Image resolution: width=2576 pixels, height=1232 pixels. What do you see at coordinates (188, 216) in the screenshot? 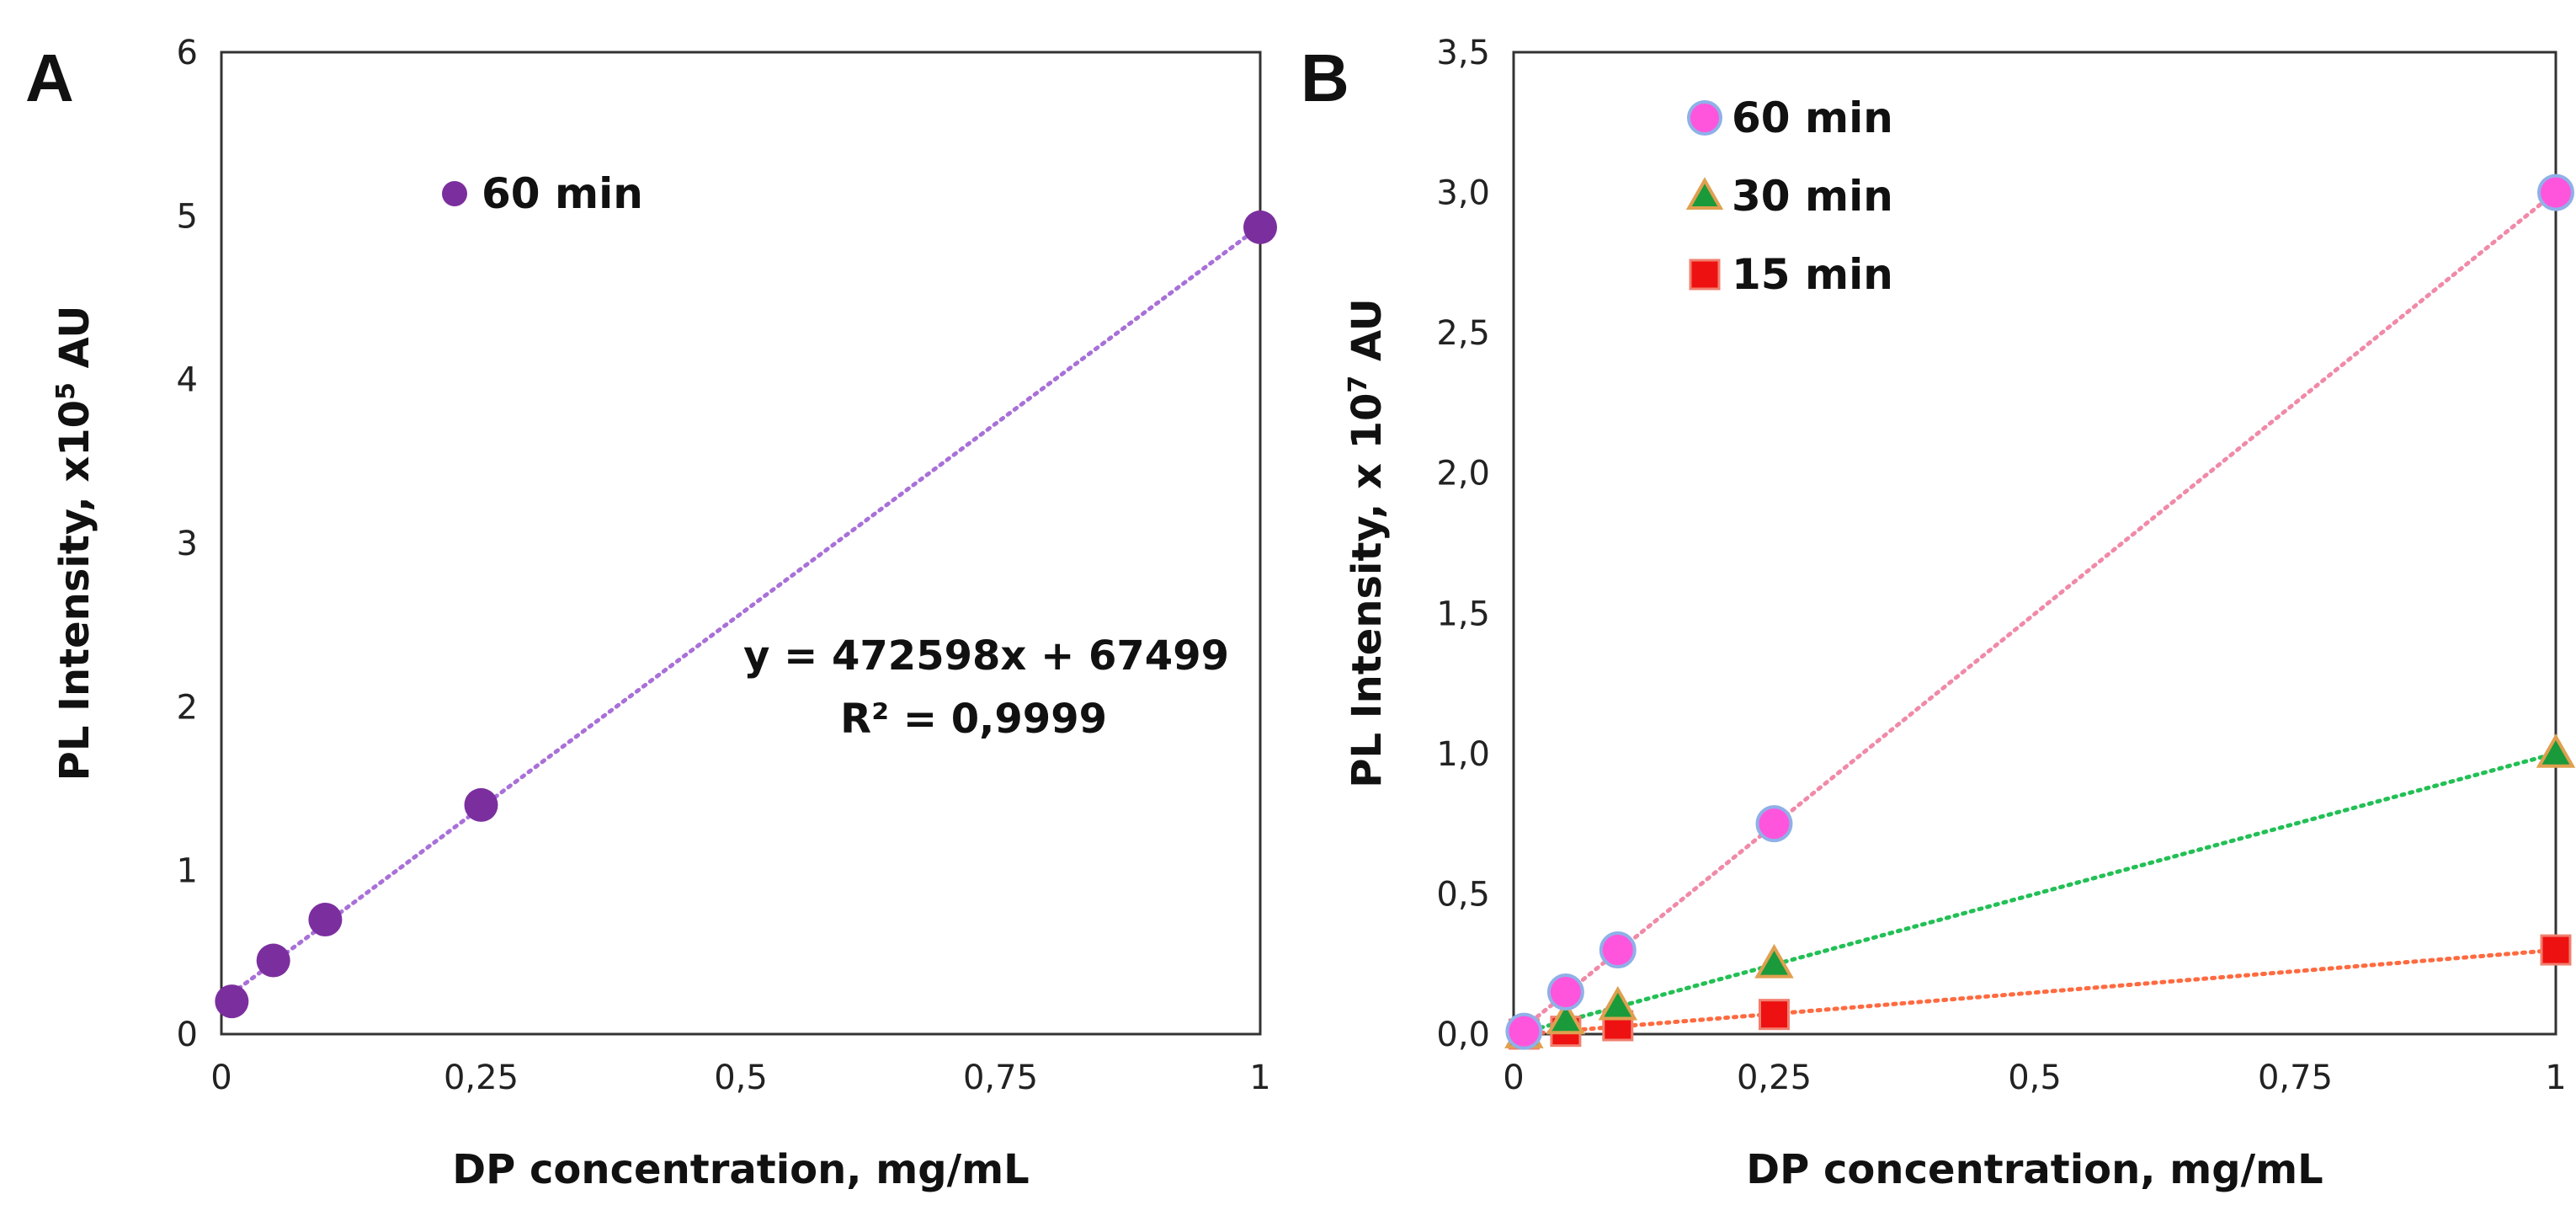
I see `y-tick-label: 5` at bounding box center [188, 216].